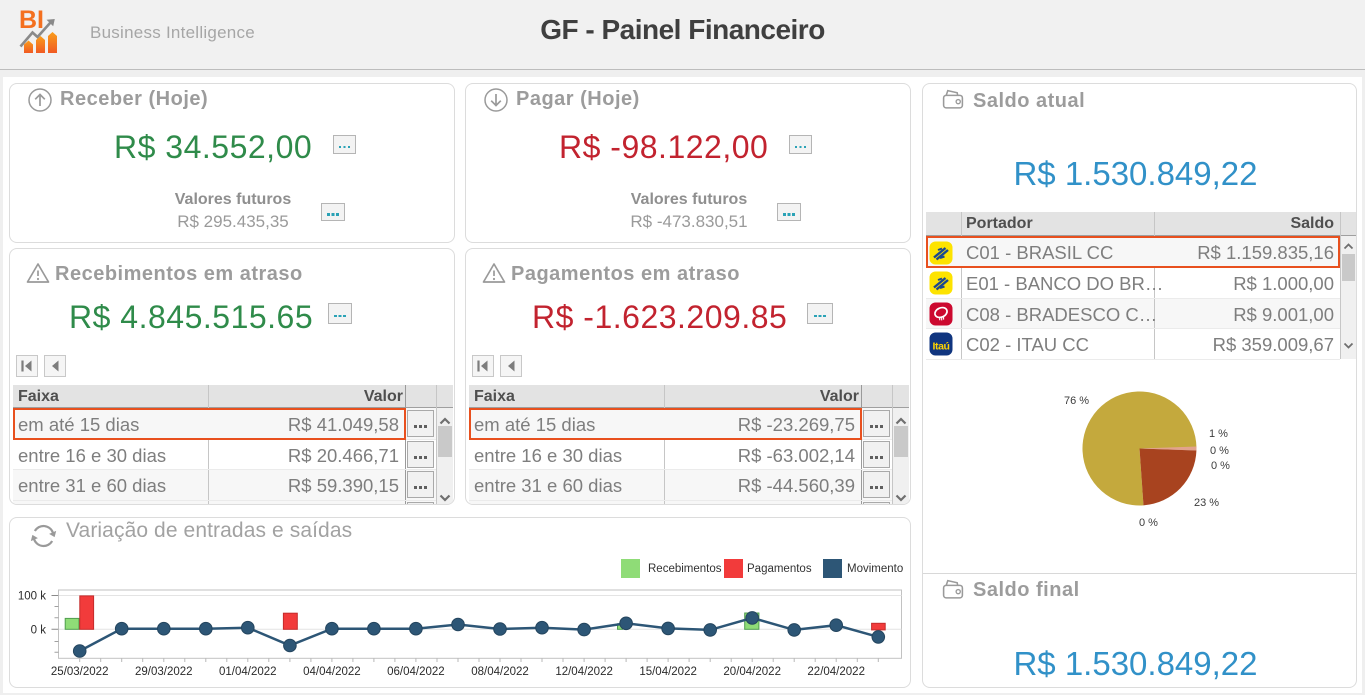  Describe the element at coordinates (332, 672) in the screenshot. I see `svg-text: 04/04/2022` at that location.